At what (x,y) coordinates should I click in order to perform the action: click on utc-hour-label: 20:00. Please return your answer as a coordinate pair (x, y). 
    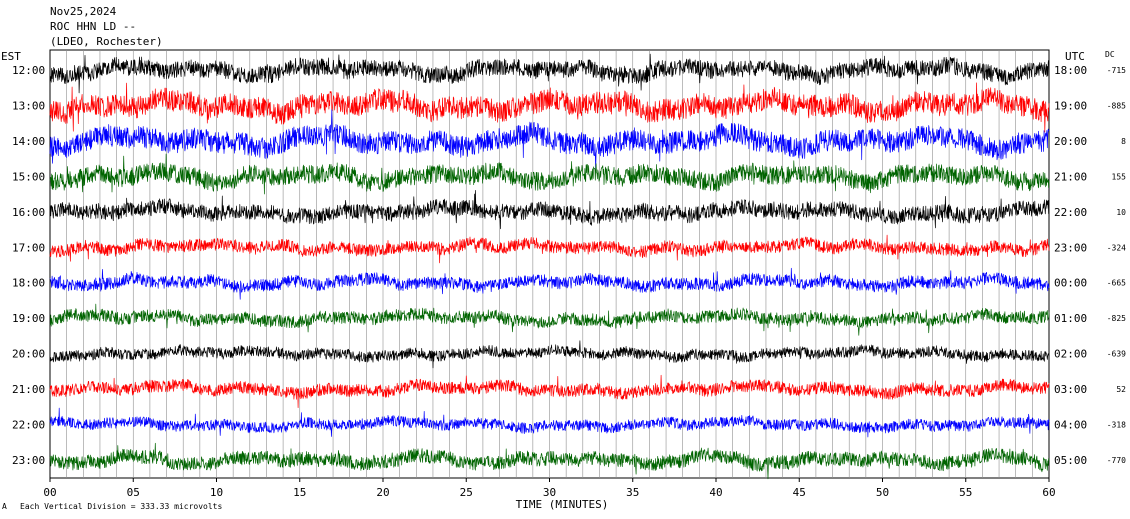
    Looking at the image, I should click on (1070, 141).